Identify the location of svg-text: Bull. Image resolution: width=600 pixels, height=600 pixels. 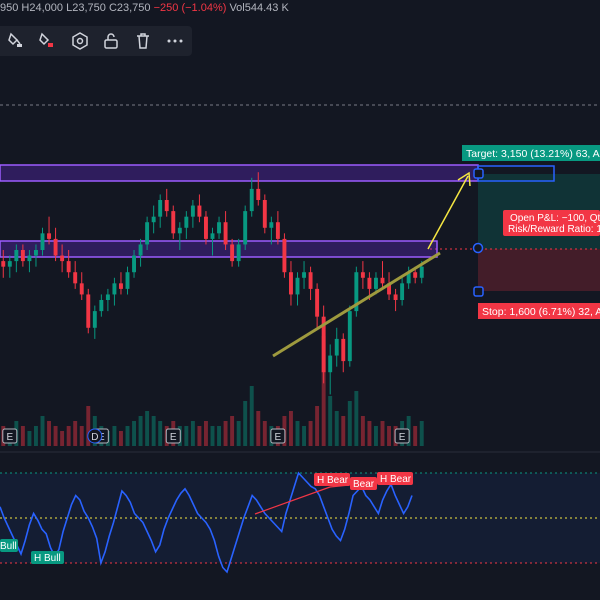
(8, 546).